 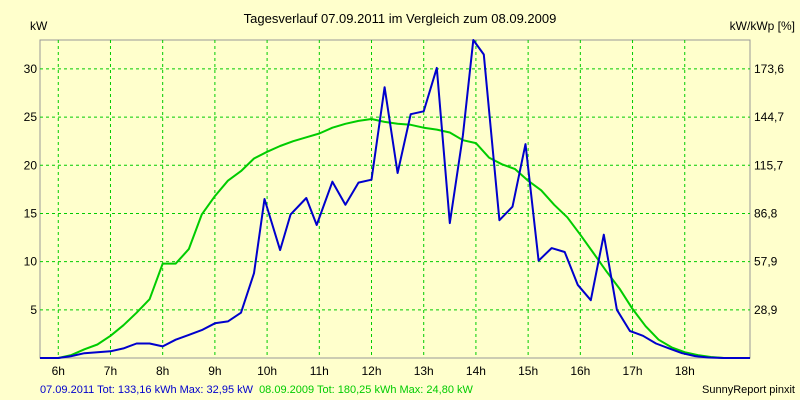 I want to click on credit-text: SunnyReport pinxit, so click(x=748, y=390).